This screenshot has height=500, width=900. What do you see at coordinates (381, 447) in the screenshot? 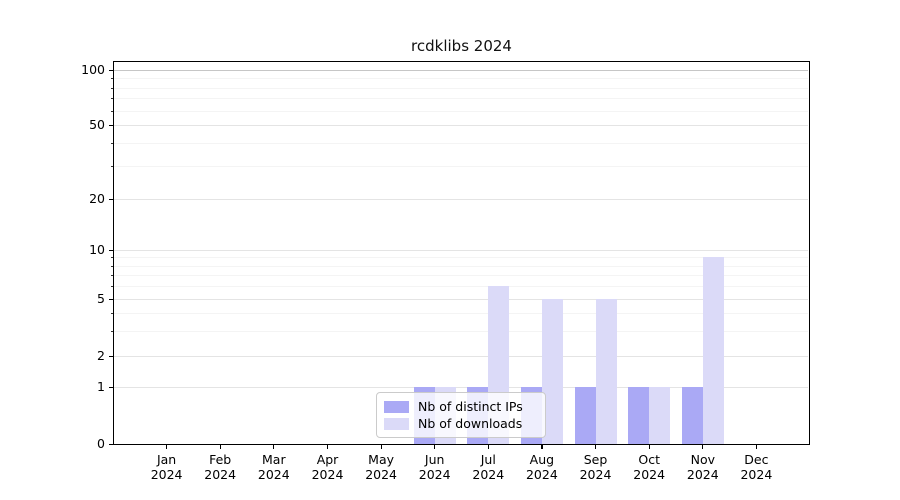
I see `xtick-may` at bounding box center [381, 447].